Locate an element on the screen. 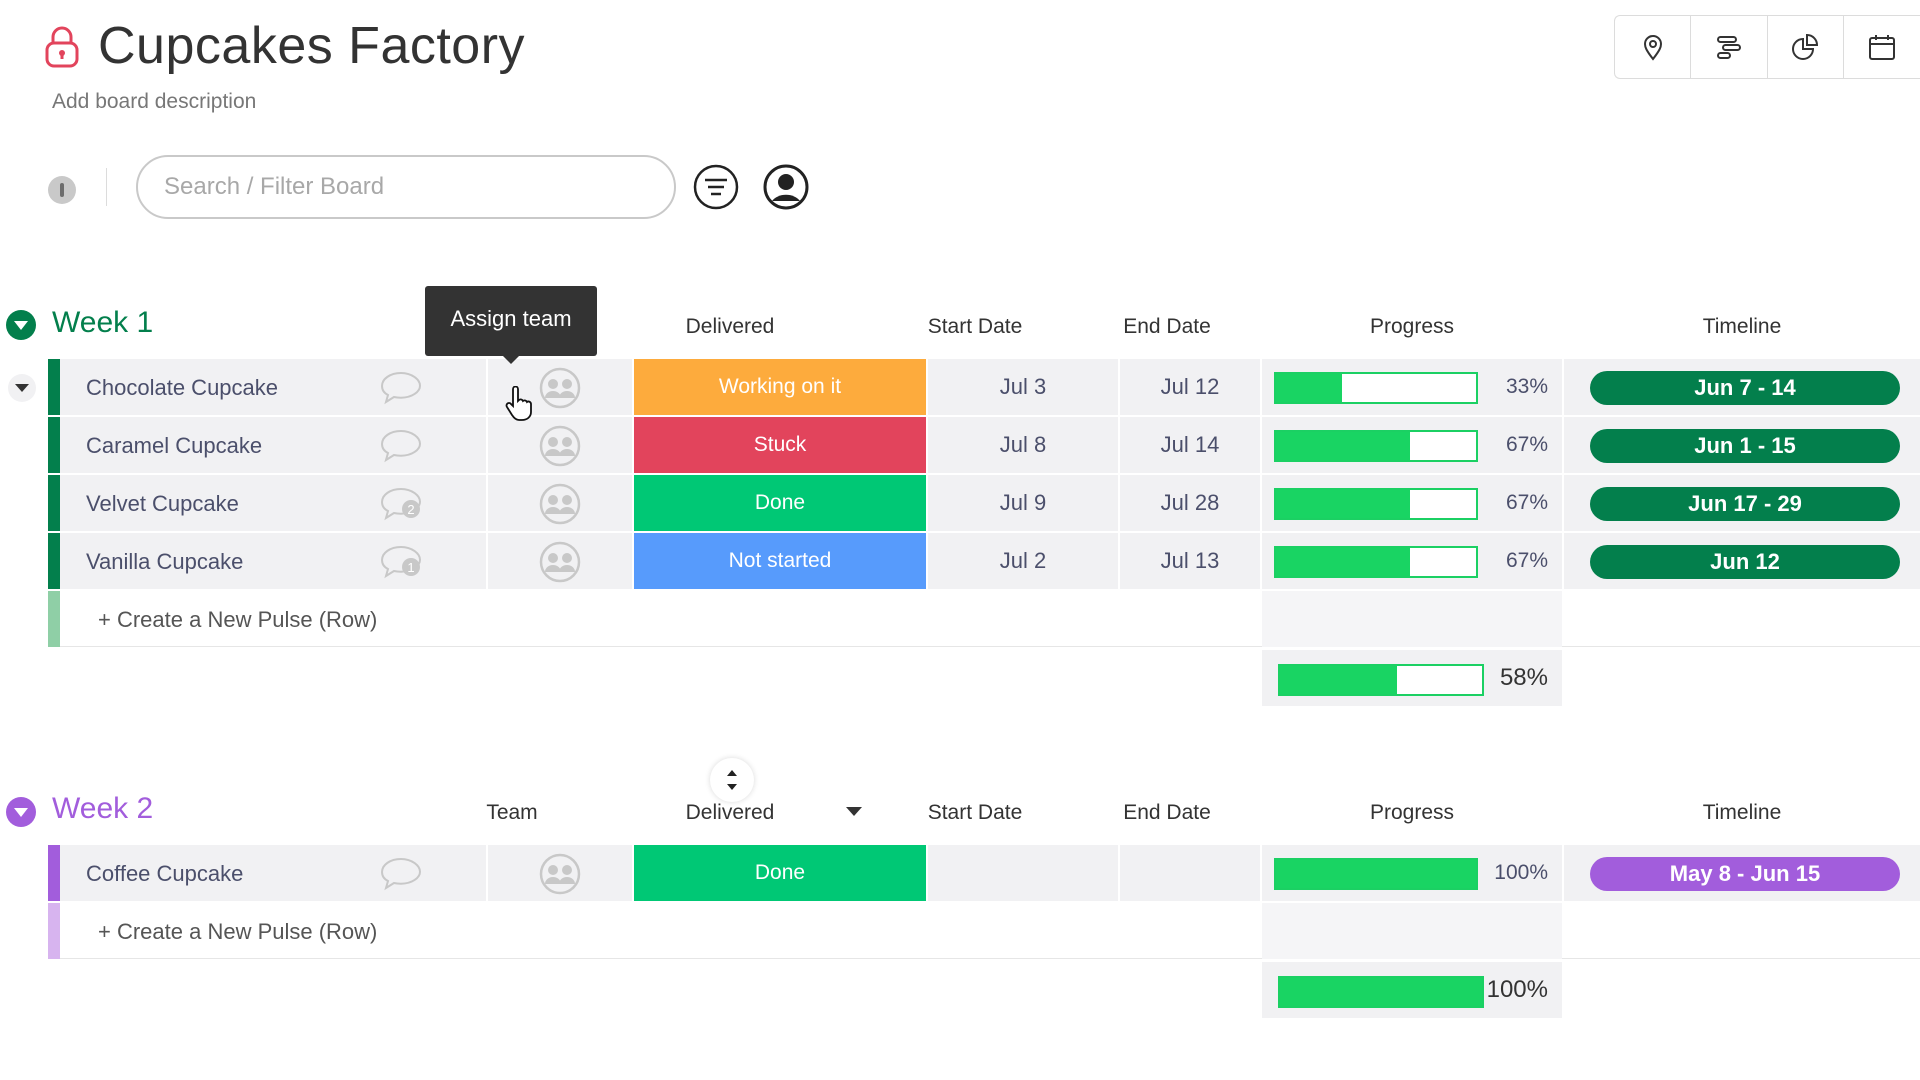 This screenshot has width=1920, height=1080. start-date-cell is located at coordinates (1023, 873).